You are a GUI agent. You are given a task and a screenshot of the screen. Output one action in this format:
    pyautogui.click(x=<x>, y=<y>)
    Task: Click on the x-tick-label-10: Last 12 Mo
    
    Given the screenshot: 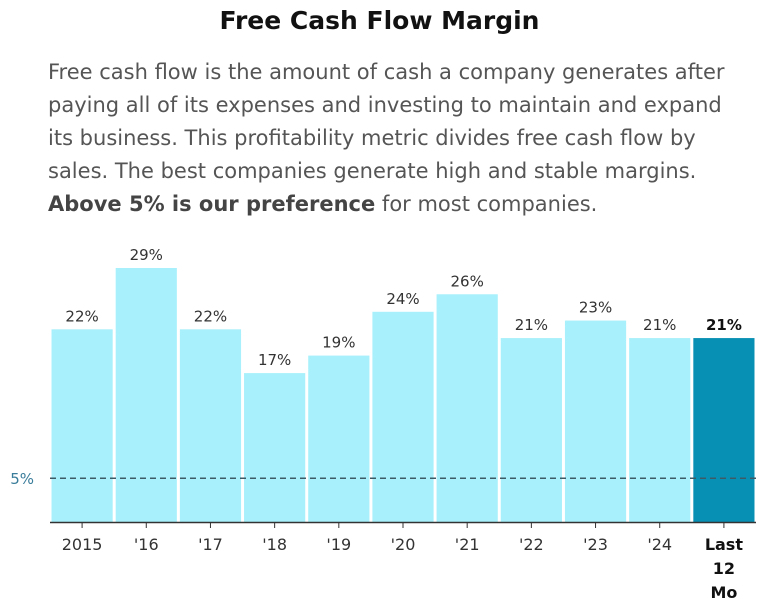 What is the action you would take?
    pyautogui.click(x=724, y=568)
    